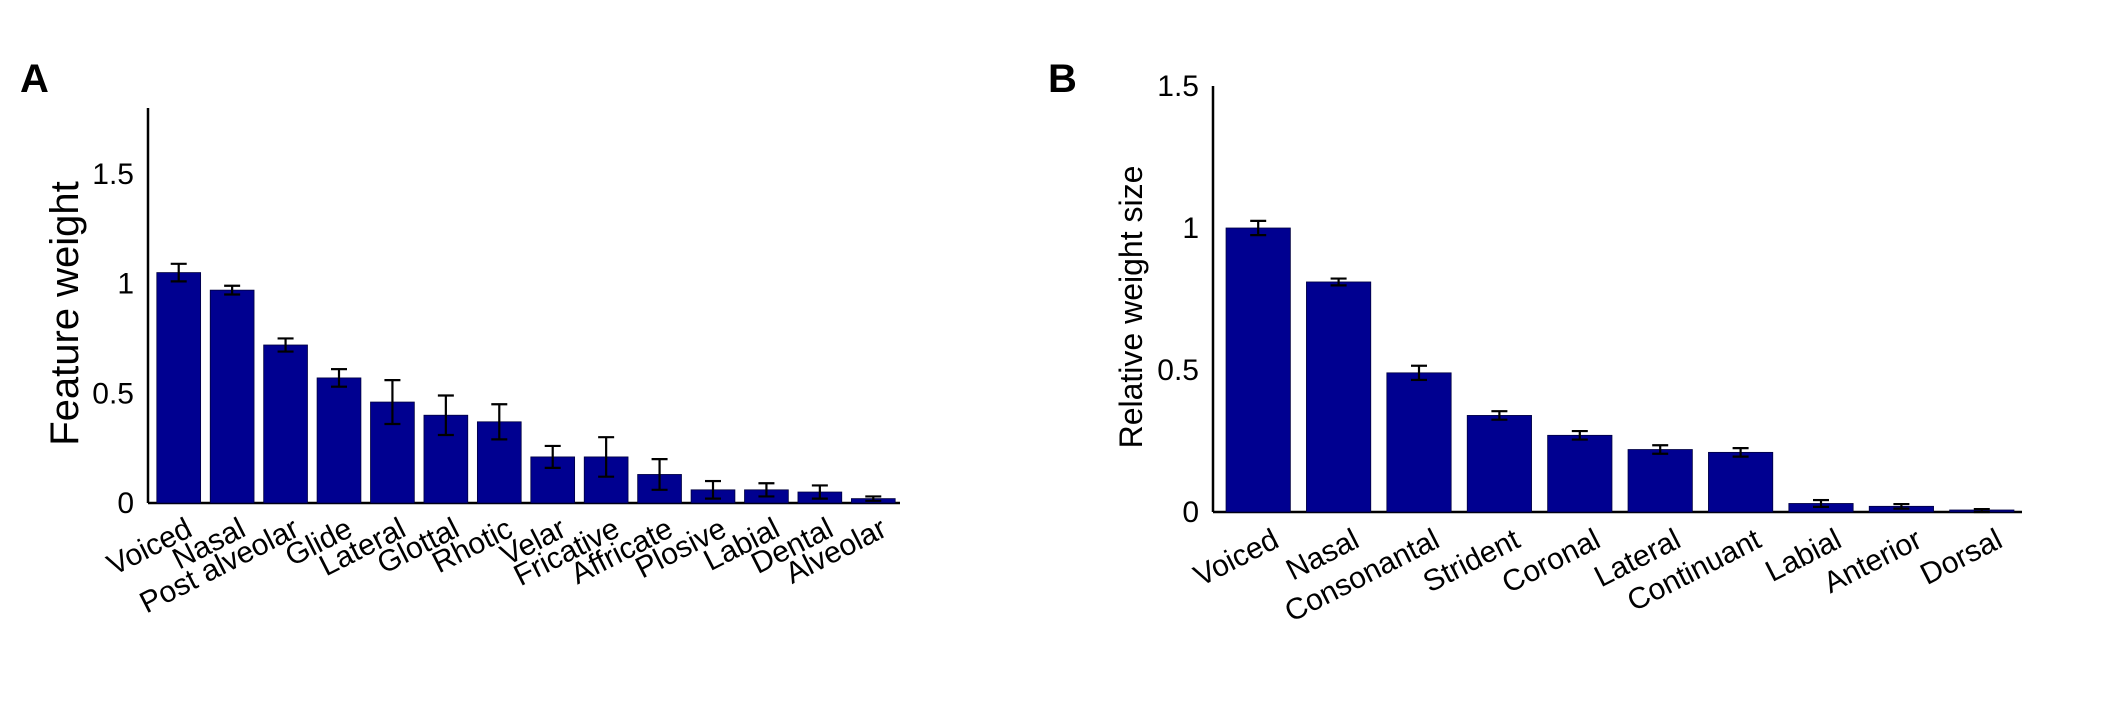 Image resolution: width=2112 pixels, height=720 pixels. Describe the element at coordinates (1499, 464) in the screenshot. I see `bar-strident` at that location.